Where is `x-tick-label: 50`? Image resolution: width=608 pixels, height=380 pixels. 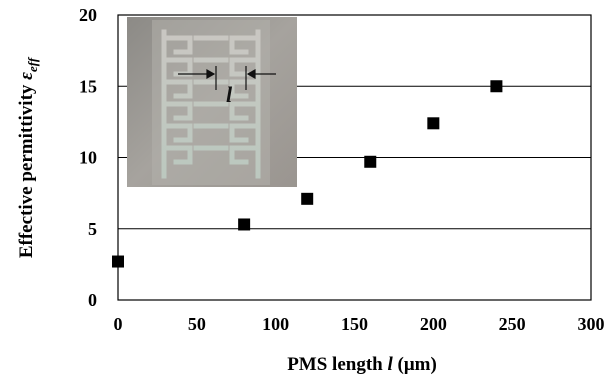 x-tick-label: 50 is located at coordinates (197, 324).